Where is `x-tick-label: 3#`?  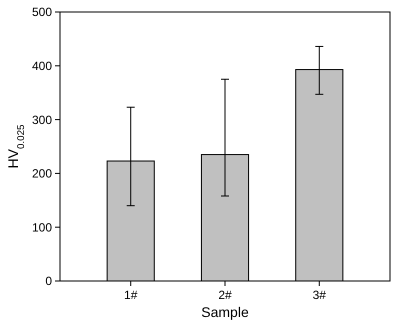 x-tick-label: 3# is located at coordinates (319, 295).